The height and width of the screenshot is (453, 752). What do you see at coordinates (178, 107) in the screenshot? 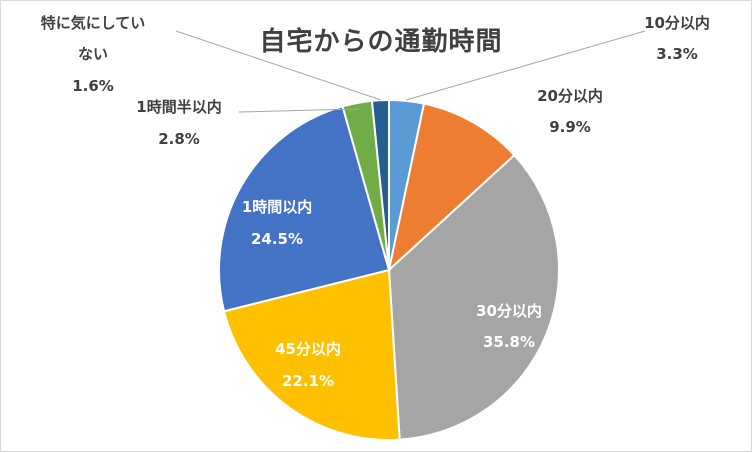
I see `slice-label-6: 1時間半以内` at bounding box center [178, 107].